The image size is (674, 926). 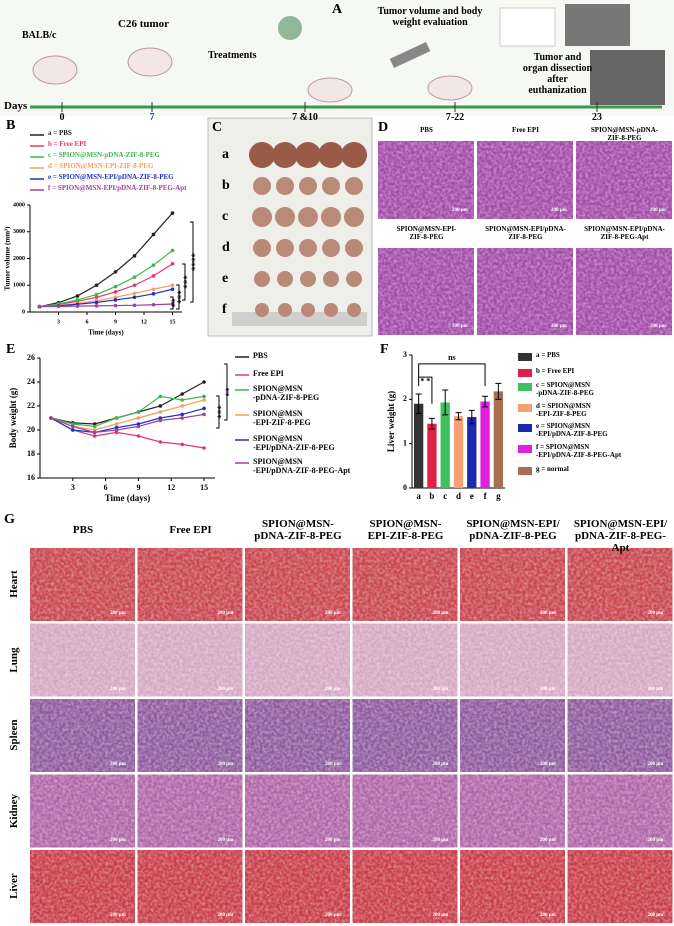 What do you see at coordinates (579, 451) in the screenshot?
I see `legend-label: f = SPION@MSN -EPI/pDNA-ZIF-8-PEG-Apt` at bounding box center [579, 451].